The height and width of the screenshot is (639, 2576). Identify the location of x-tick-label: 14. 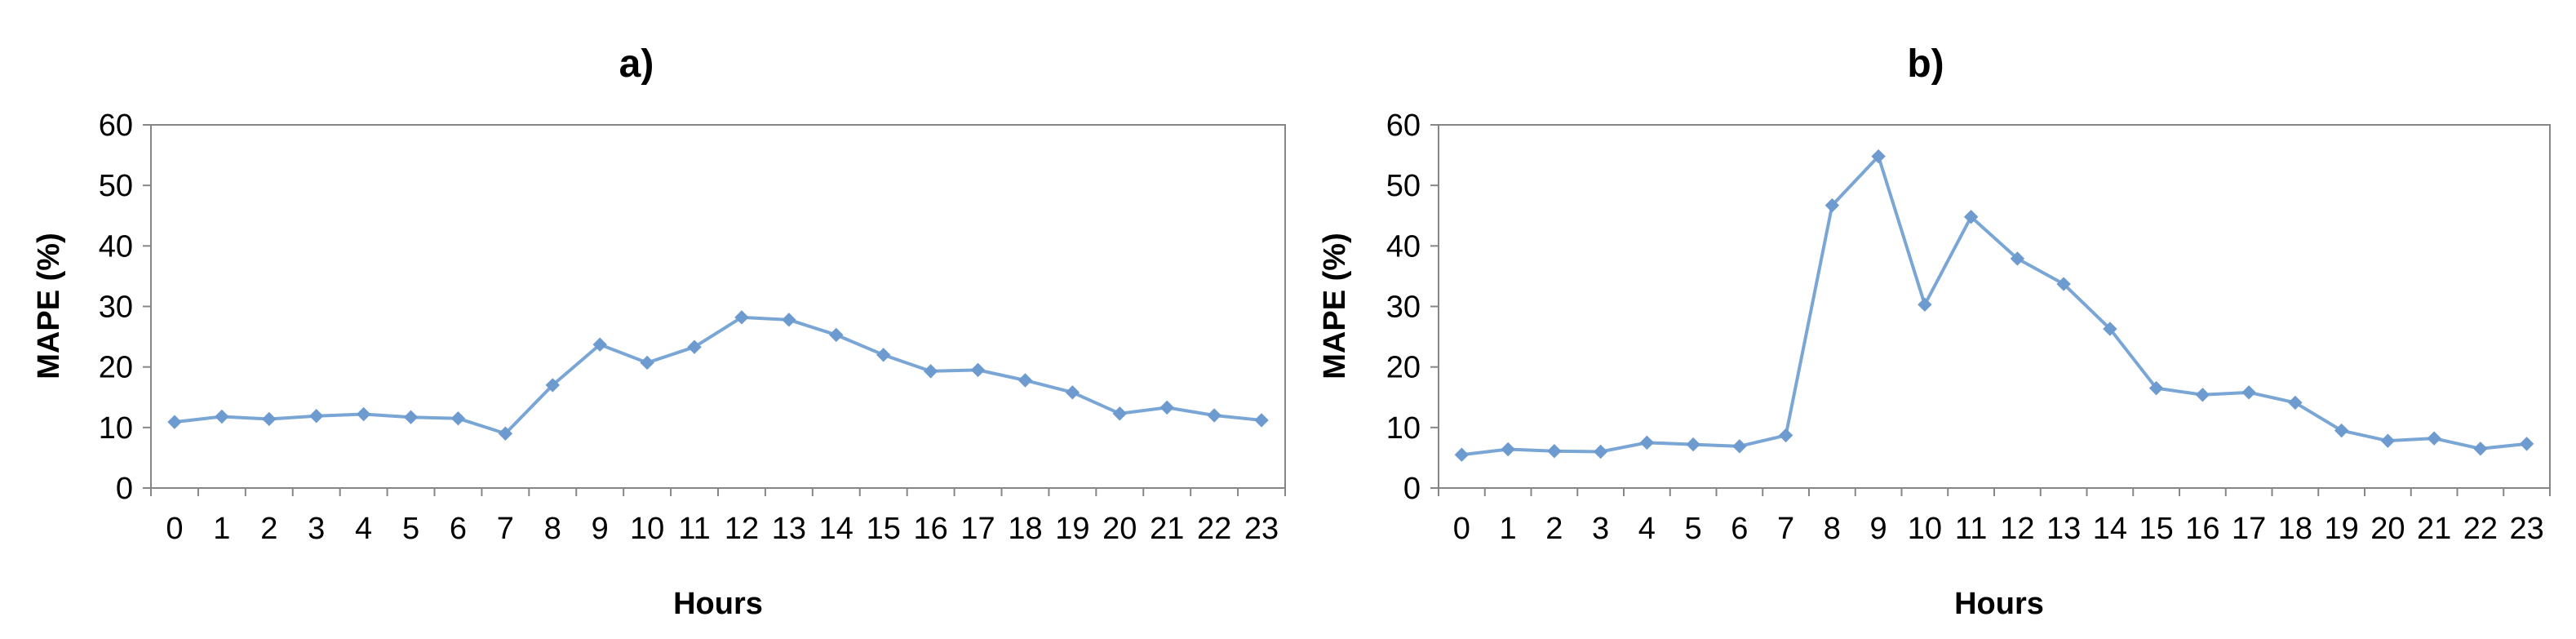
(2110, 529).